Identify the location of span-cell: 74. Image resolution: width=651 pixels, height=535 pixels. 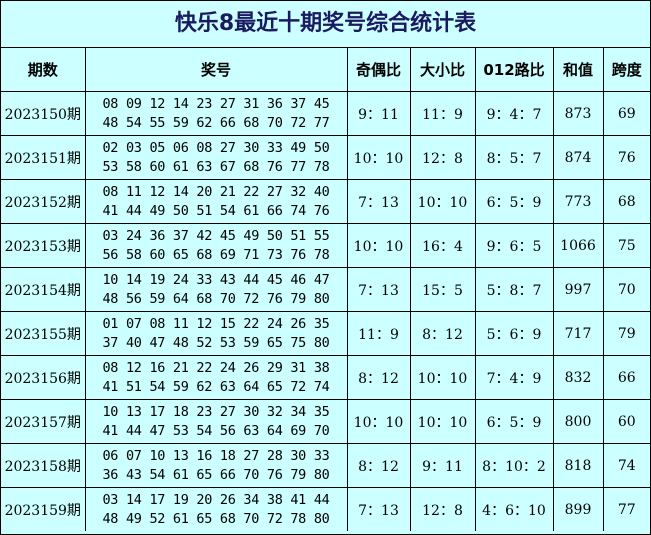
(626, 465).